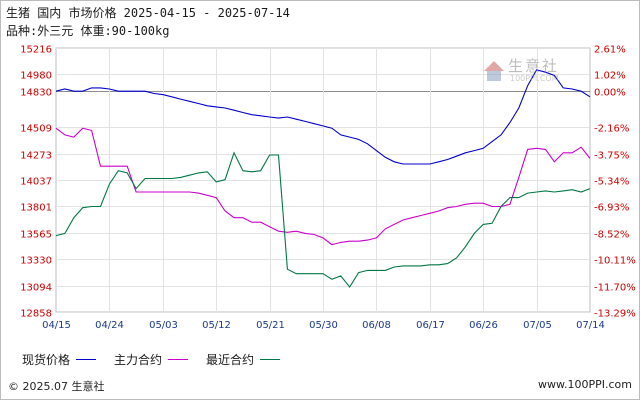 The height and width of the screenshot is (400, 640). Describe the element at coordinates (611, 182) in the screenshot. I see `y-tick-label-right: -5.34%` at that location.